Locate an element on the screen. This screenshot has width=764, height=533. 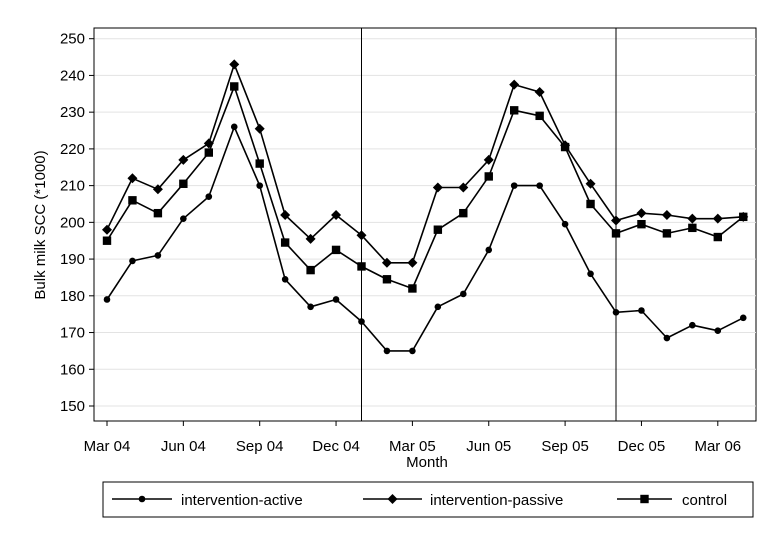
legend-item-control: control is located at coordinates (672, 500).